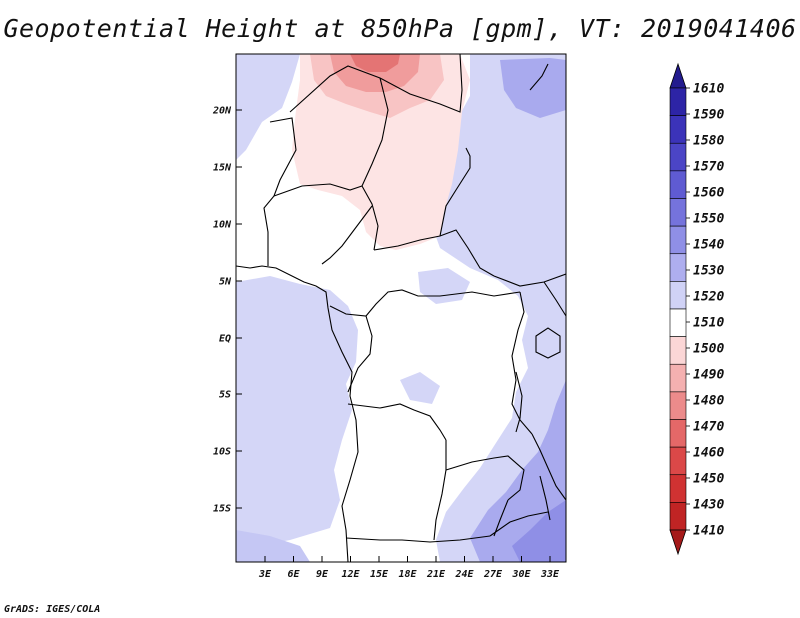 This screenshot has height=618, width=800. I want to click on border-namibia, so click(418, 539).